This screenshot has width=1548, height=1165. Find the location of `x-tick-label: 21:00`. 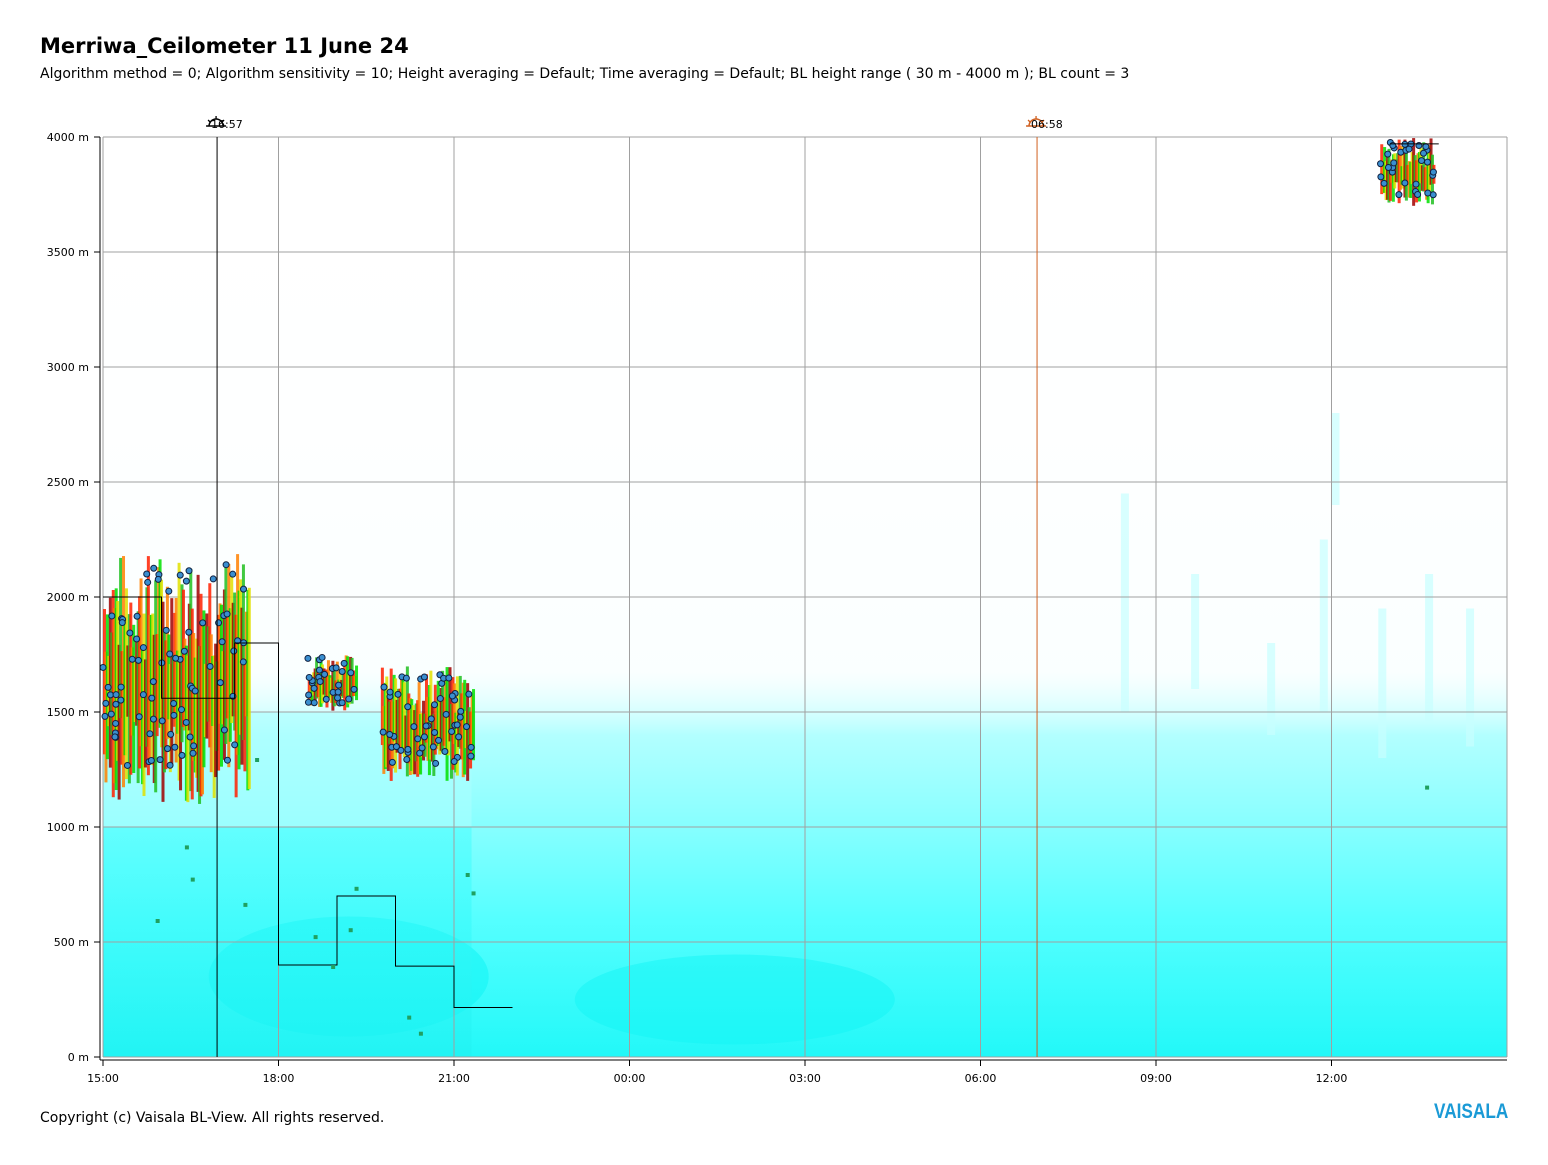

x-tick-label: 21:00 is located at coordinates (454, 1078).